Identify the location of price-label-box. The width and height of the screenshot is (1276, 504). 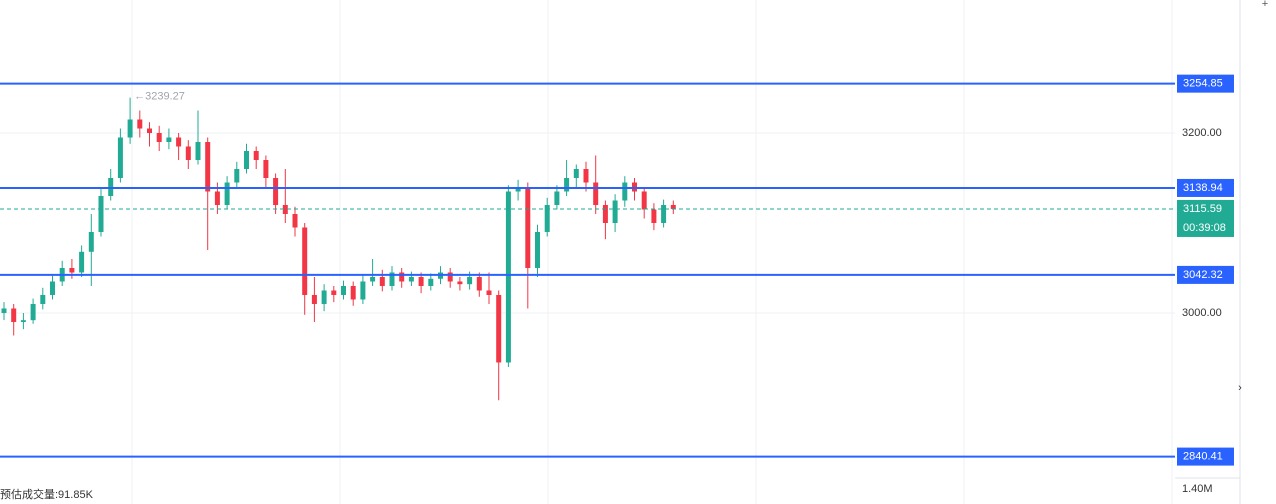
(1205, 218).